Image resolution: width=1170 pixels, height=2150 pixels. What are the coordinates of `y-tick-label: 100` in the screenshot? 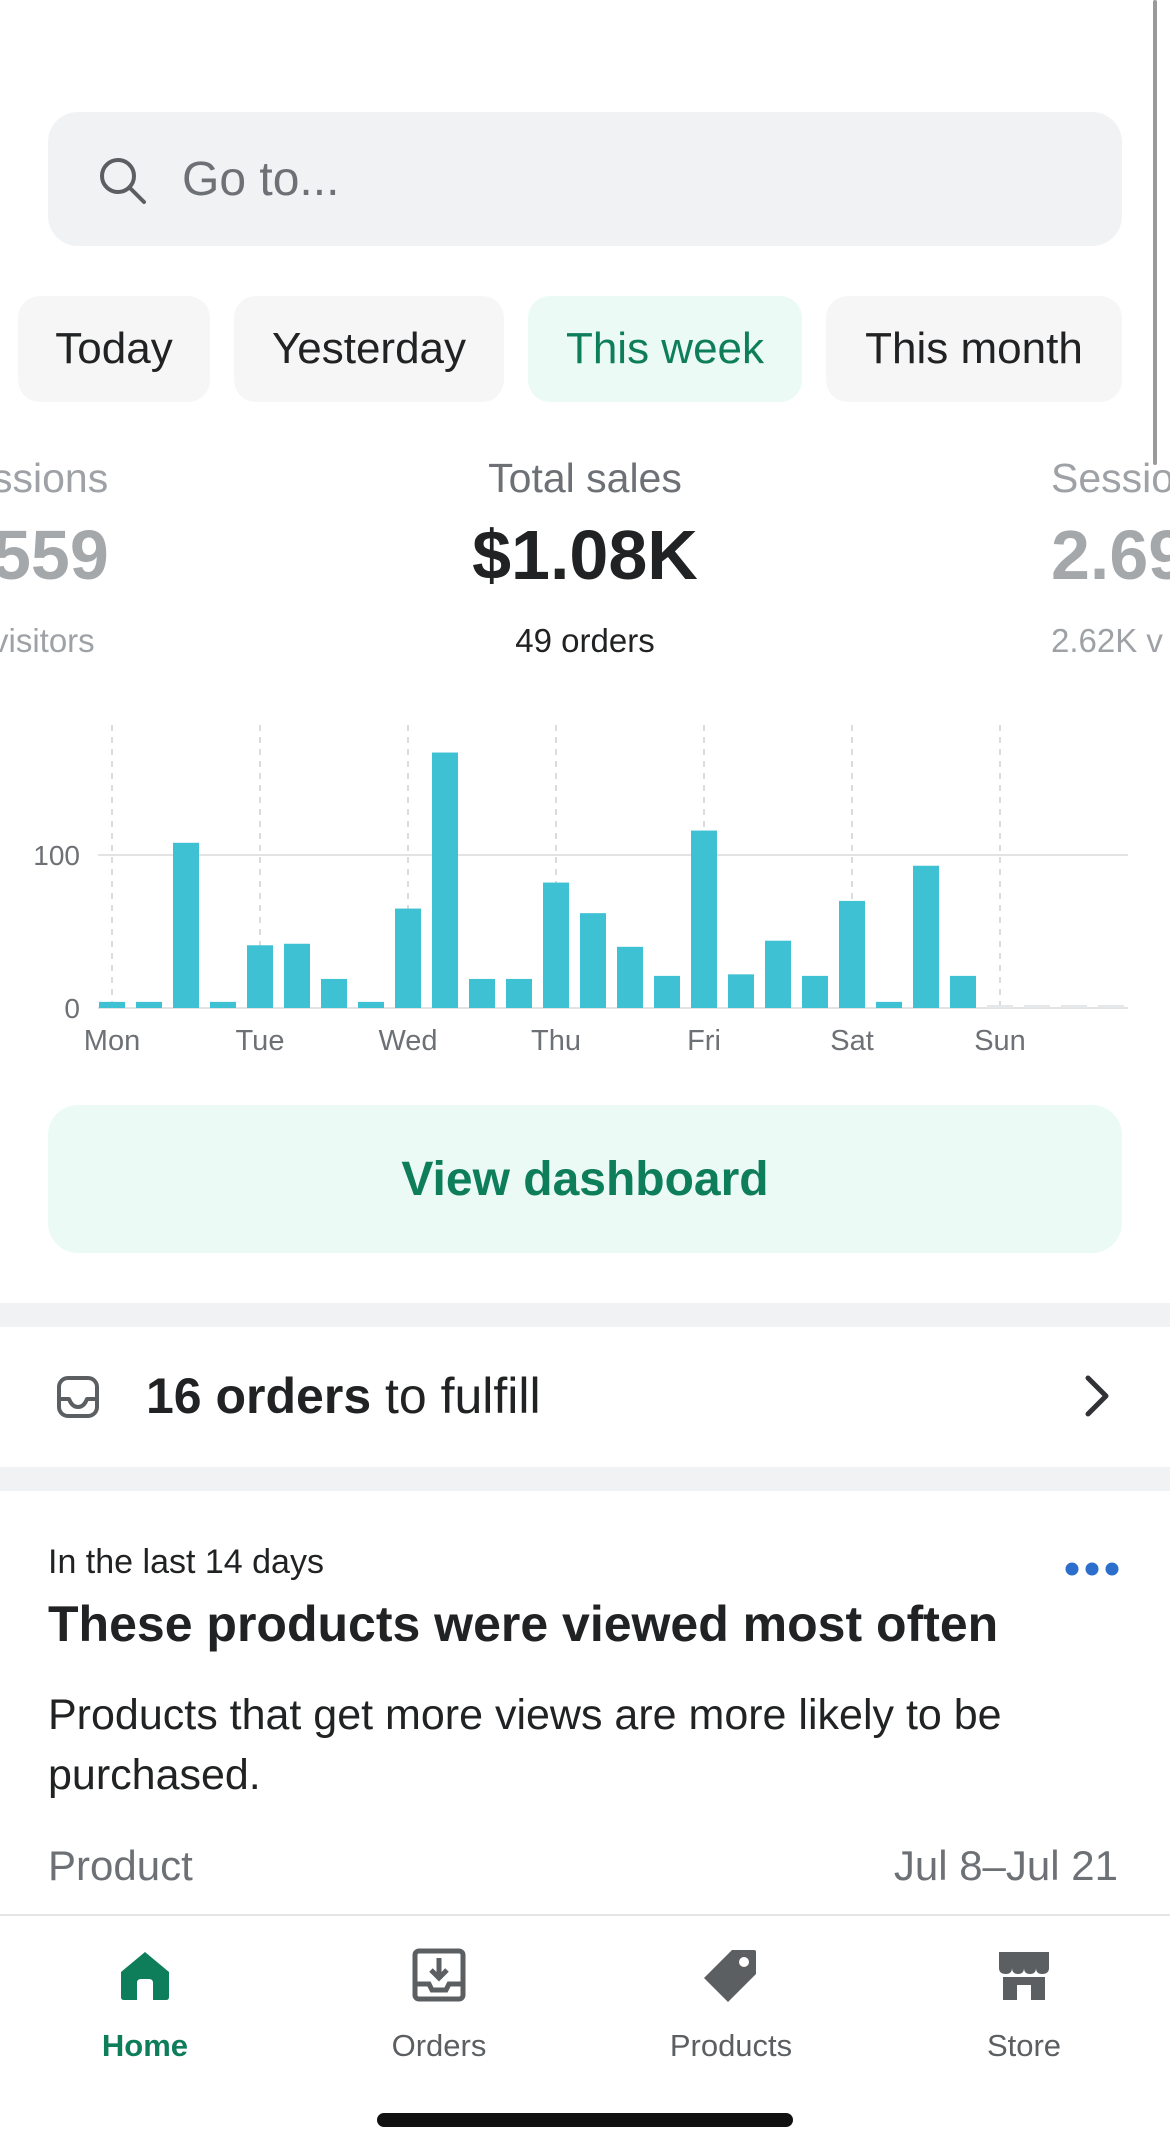 It's located at (56, 855).